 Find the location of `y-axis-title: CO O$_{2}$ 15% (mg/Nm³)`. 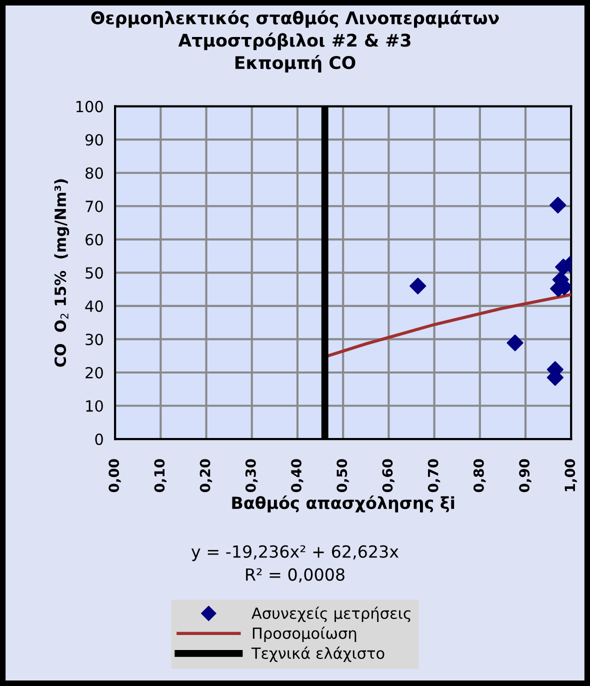

y-axis-title: CO O$_{2}$ 15% (mg/Nm³) is located at coordinates (62, 273).